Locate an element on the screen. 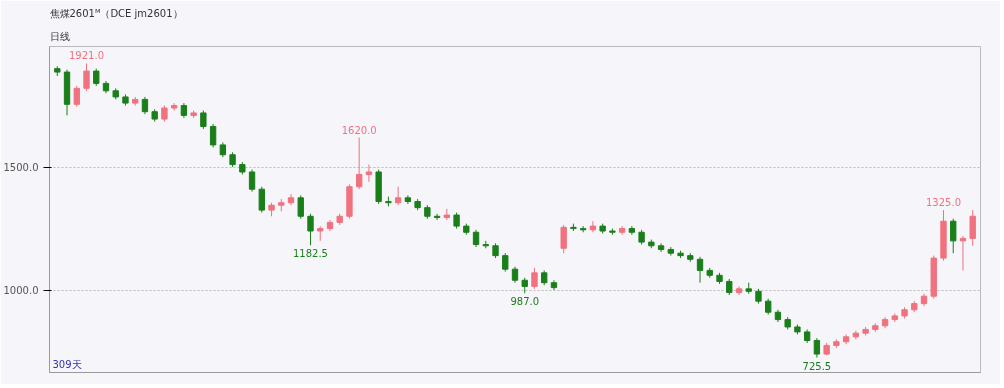 The image size is (1004, 388). chart-subtitle: 日线 is located at coordinates (59, 36).